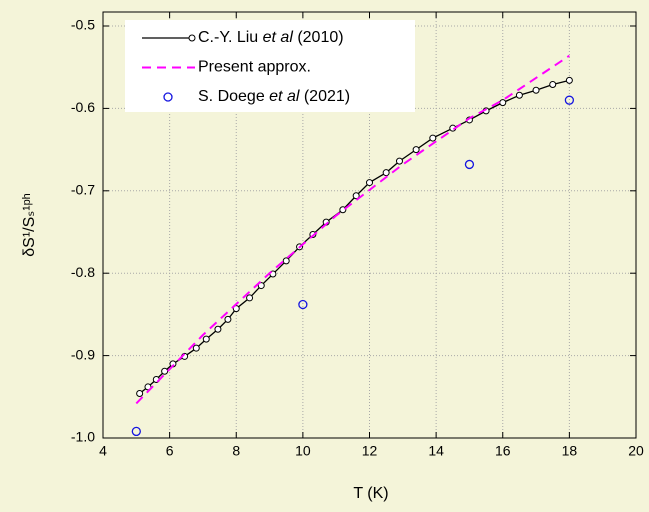  I want to click on legend-label: Present approx., so click(254, 67).